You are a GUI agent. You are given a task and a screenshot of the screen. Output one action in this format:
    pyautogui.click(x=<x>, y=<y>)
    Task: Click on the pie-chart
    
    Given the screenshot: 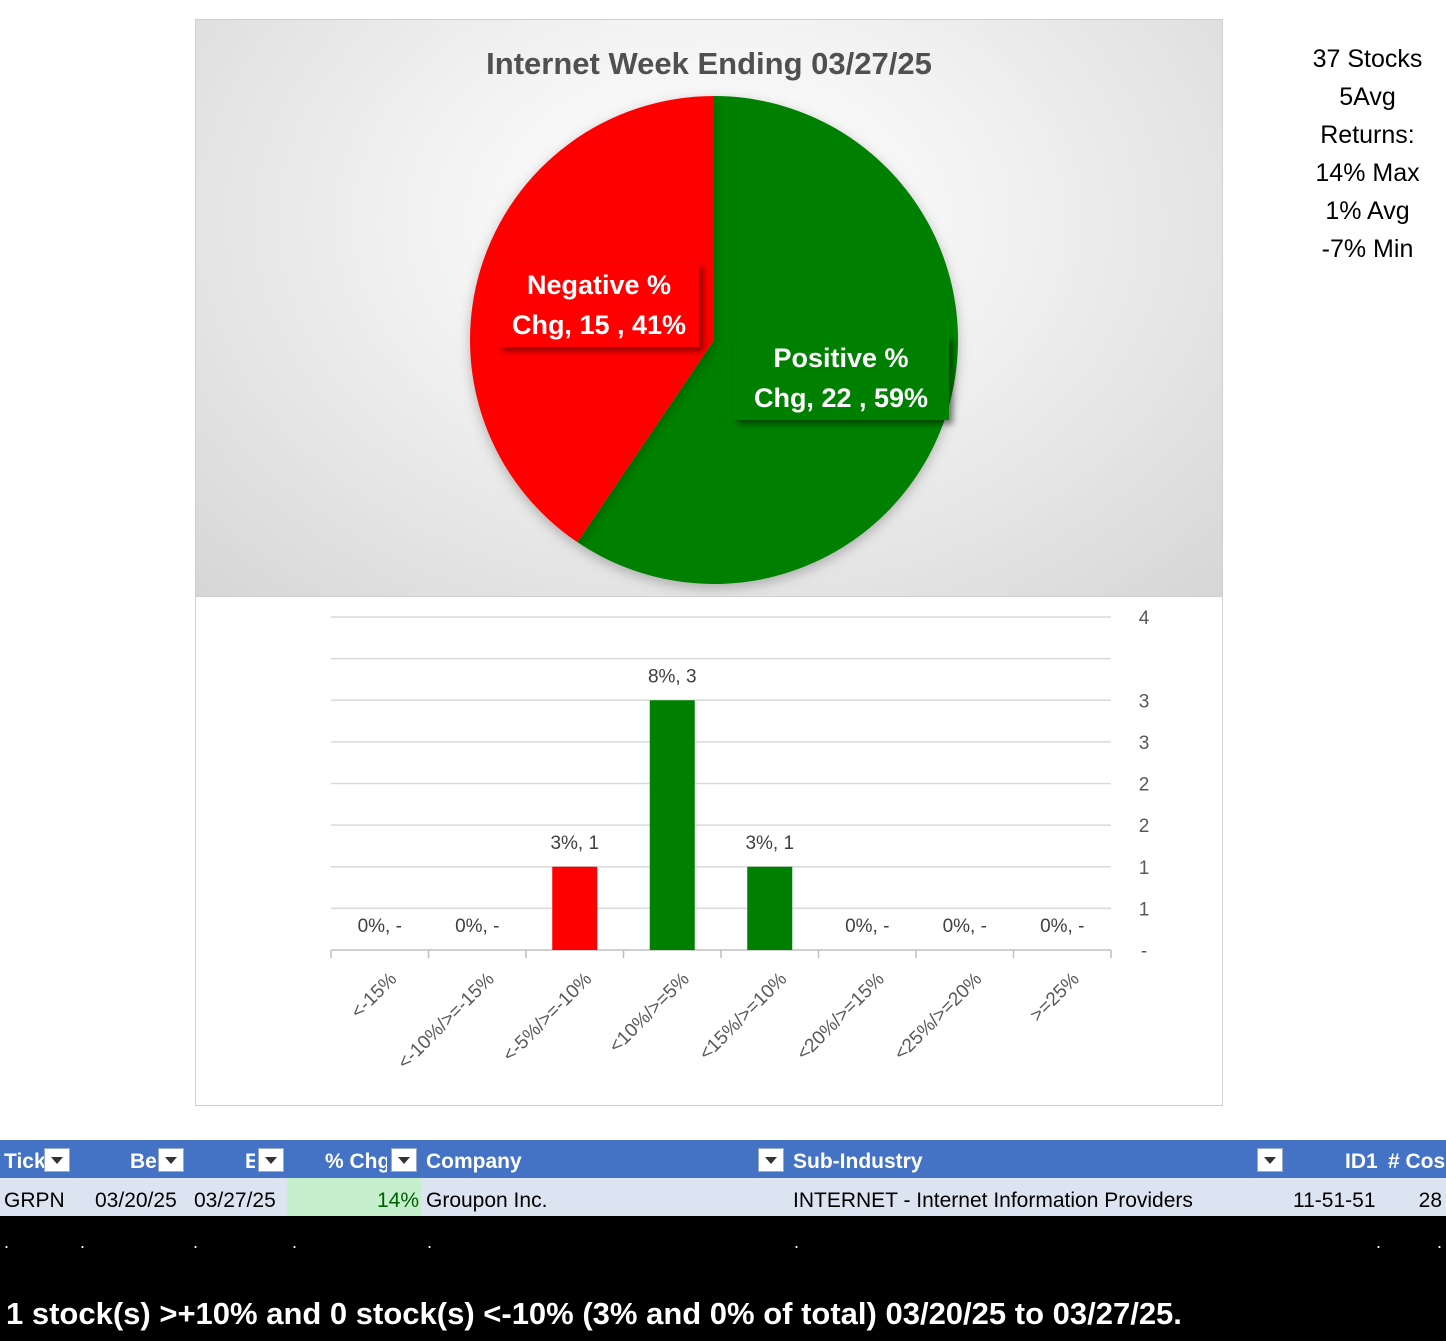 What is the action you would take?
    pyautogui.click(x=713, y=339)
    